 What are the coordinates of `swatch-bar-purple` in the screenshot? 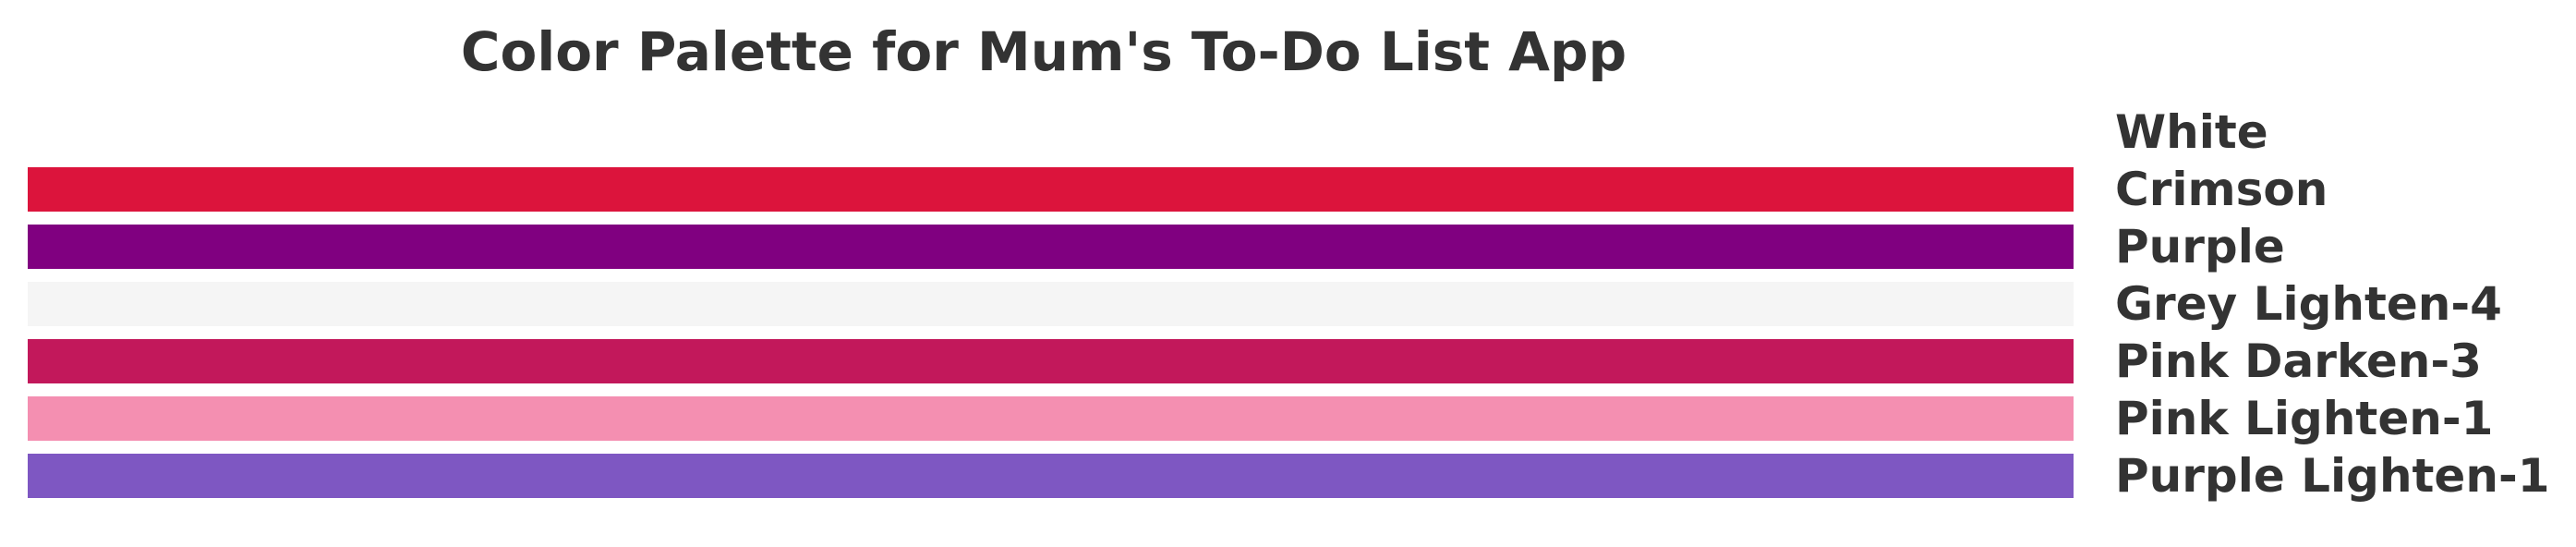 It's located at (1051, 247).